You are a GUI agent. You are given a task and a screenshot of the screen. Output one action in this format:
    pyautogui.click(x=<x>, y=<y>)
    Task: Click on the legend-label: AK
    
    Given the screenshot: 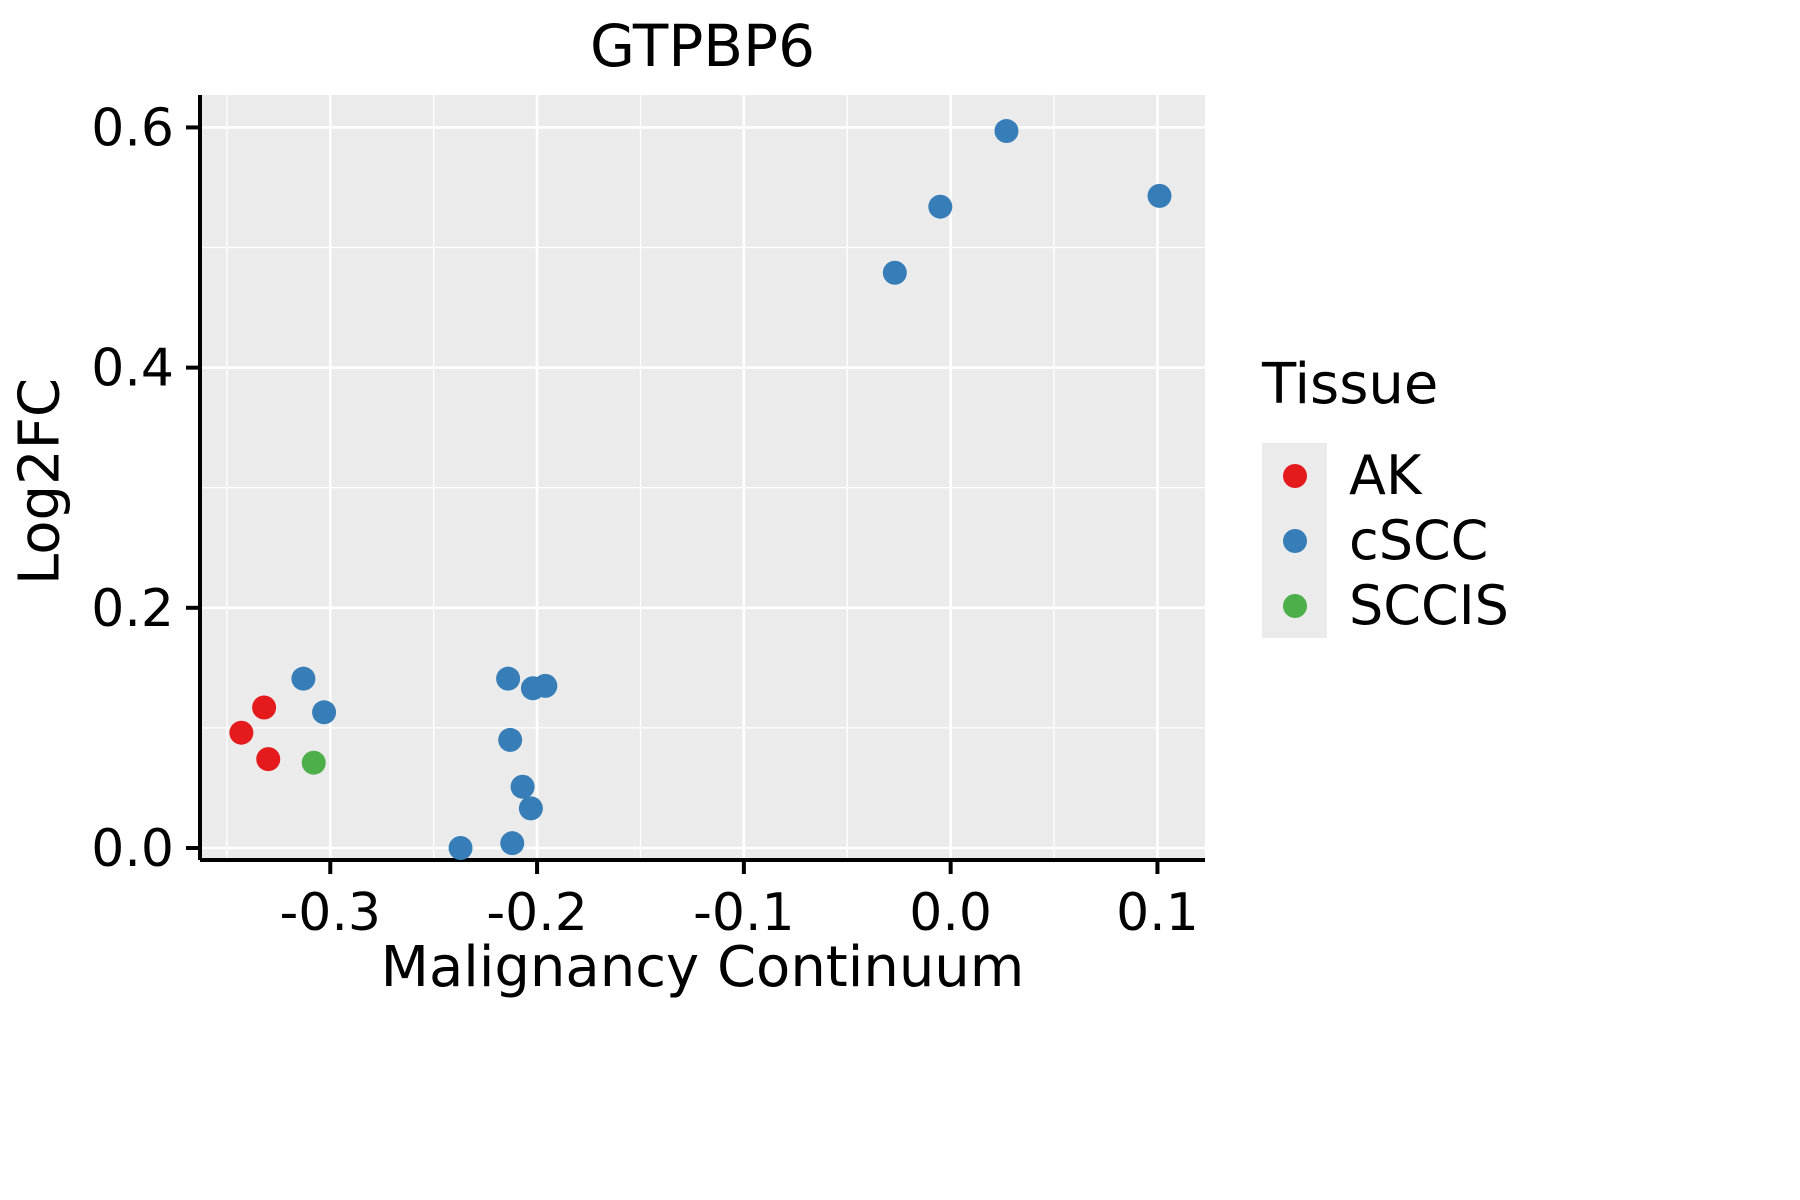 What is the action you would take?
    pyautogui.click(x=1385, y=475)
    